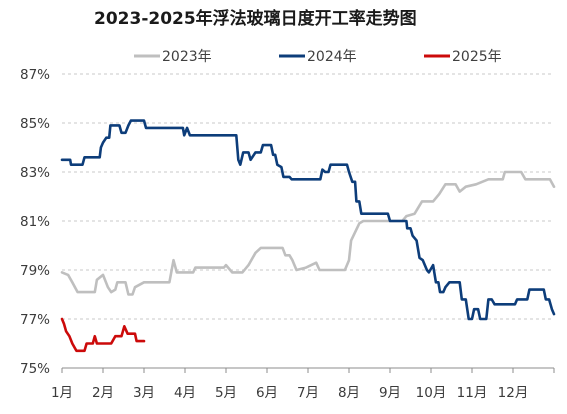 The image size is (567, 414). I want to click on legend-label: 2025年, so click(477, 57).